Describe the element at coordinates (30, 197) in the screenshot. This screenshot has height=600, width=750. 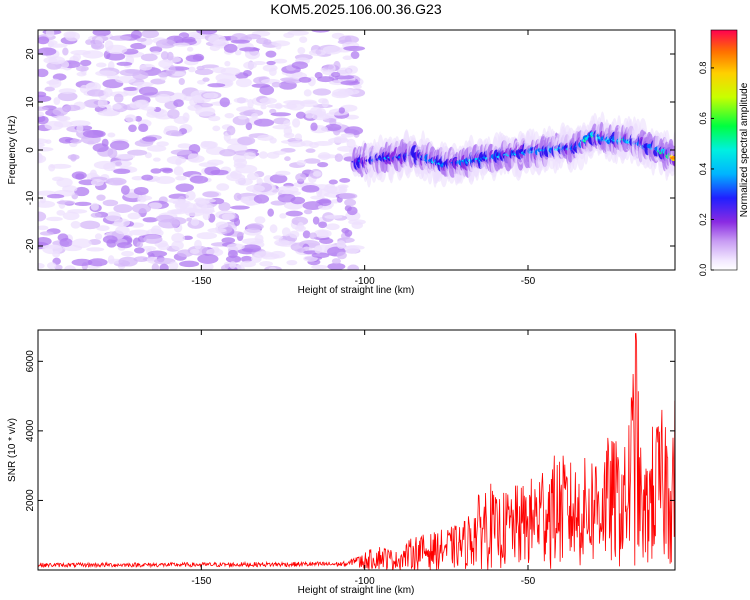
I see `y-tick-label: -10` at that location.